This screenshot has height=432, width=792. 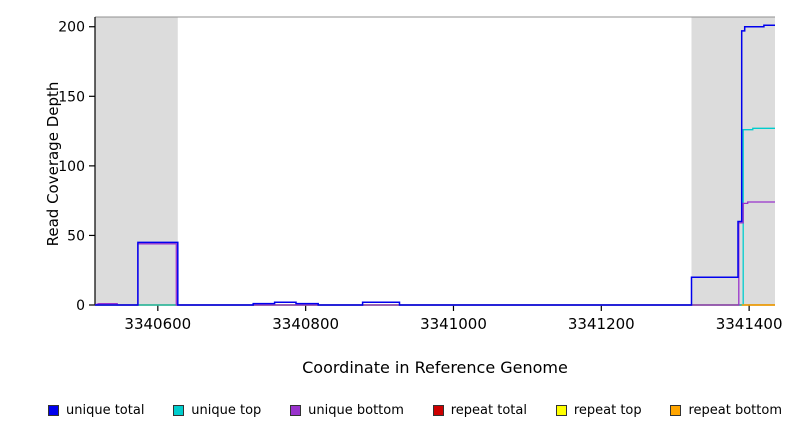 What do you see at coordinates (71, 28) in the screenshot?
I see `y-tick-label: 200` at bounding box center [71, 28].